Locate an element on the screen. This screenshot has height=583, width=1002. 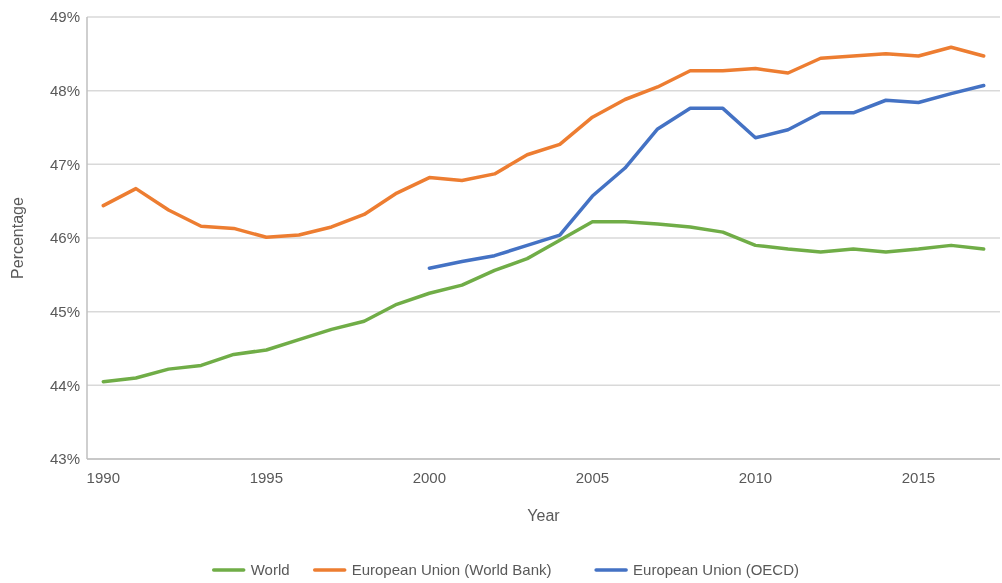
x-tick-label: 1995 is located at coordinates (266, 477).